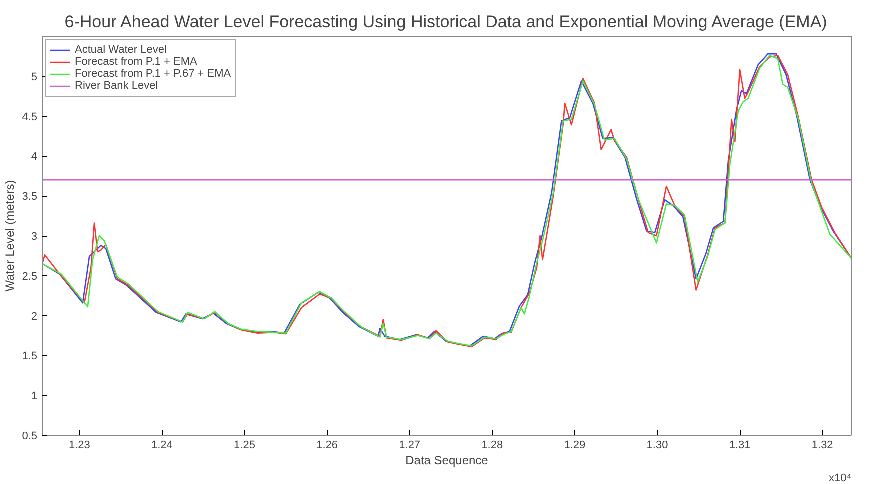  Describe the element at coordinates (657, 446) in the screenshot. I see `x-tick-label: 1.30` at that location.